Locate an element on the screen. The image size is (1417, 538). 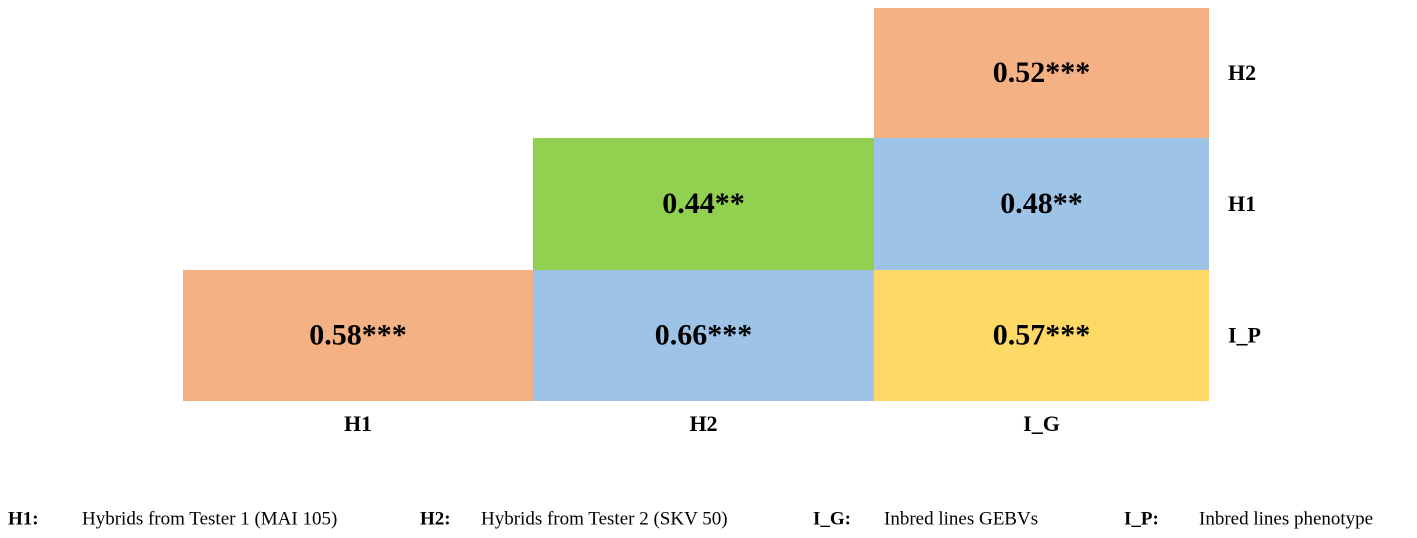
cell-label: 0.58*** is located at coordinates (358, 334).